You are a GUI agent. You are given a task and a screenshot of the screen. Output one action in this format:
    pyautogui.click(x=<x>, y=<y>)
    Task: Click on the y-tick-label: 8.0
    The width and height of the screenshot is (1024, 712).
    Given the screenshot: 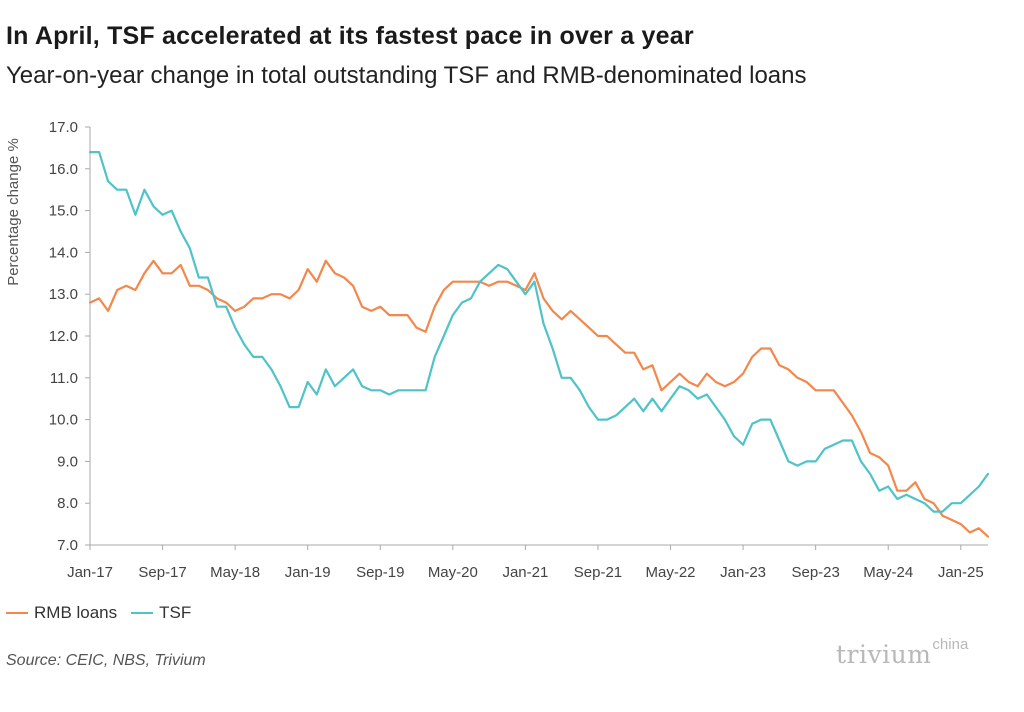 What is the action you would take?
    pyautogui.click(x=67, y=503)
    